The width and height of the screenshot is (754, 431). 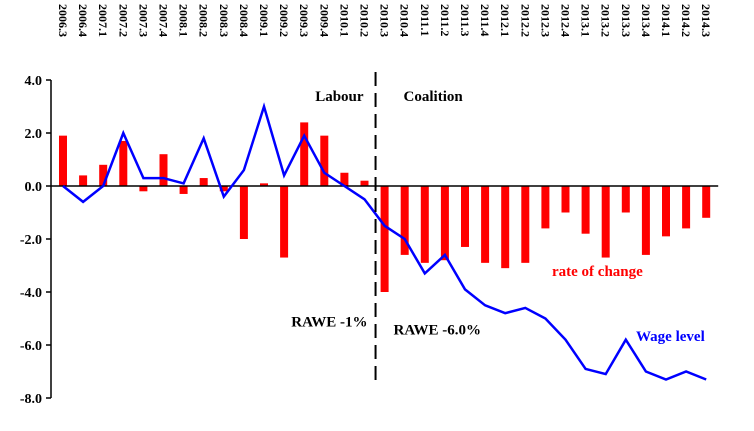 What do you see at coordinates (31, 240) in the screenshot?
I see `y-tick-label: -2.0` at bounding box center [31, 240].